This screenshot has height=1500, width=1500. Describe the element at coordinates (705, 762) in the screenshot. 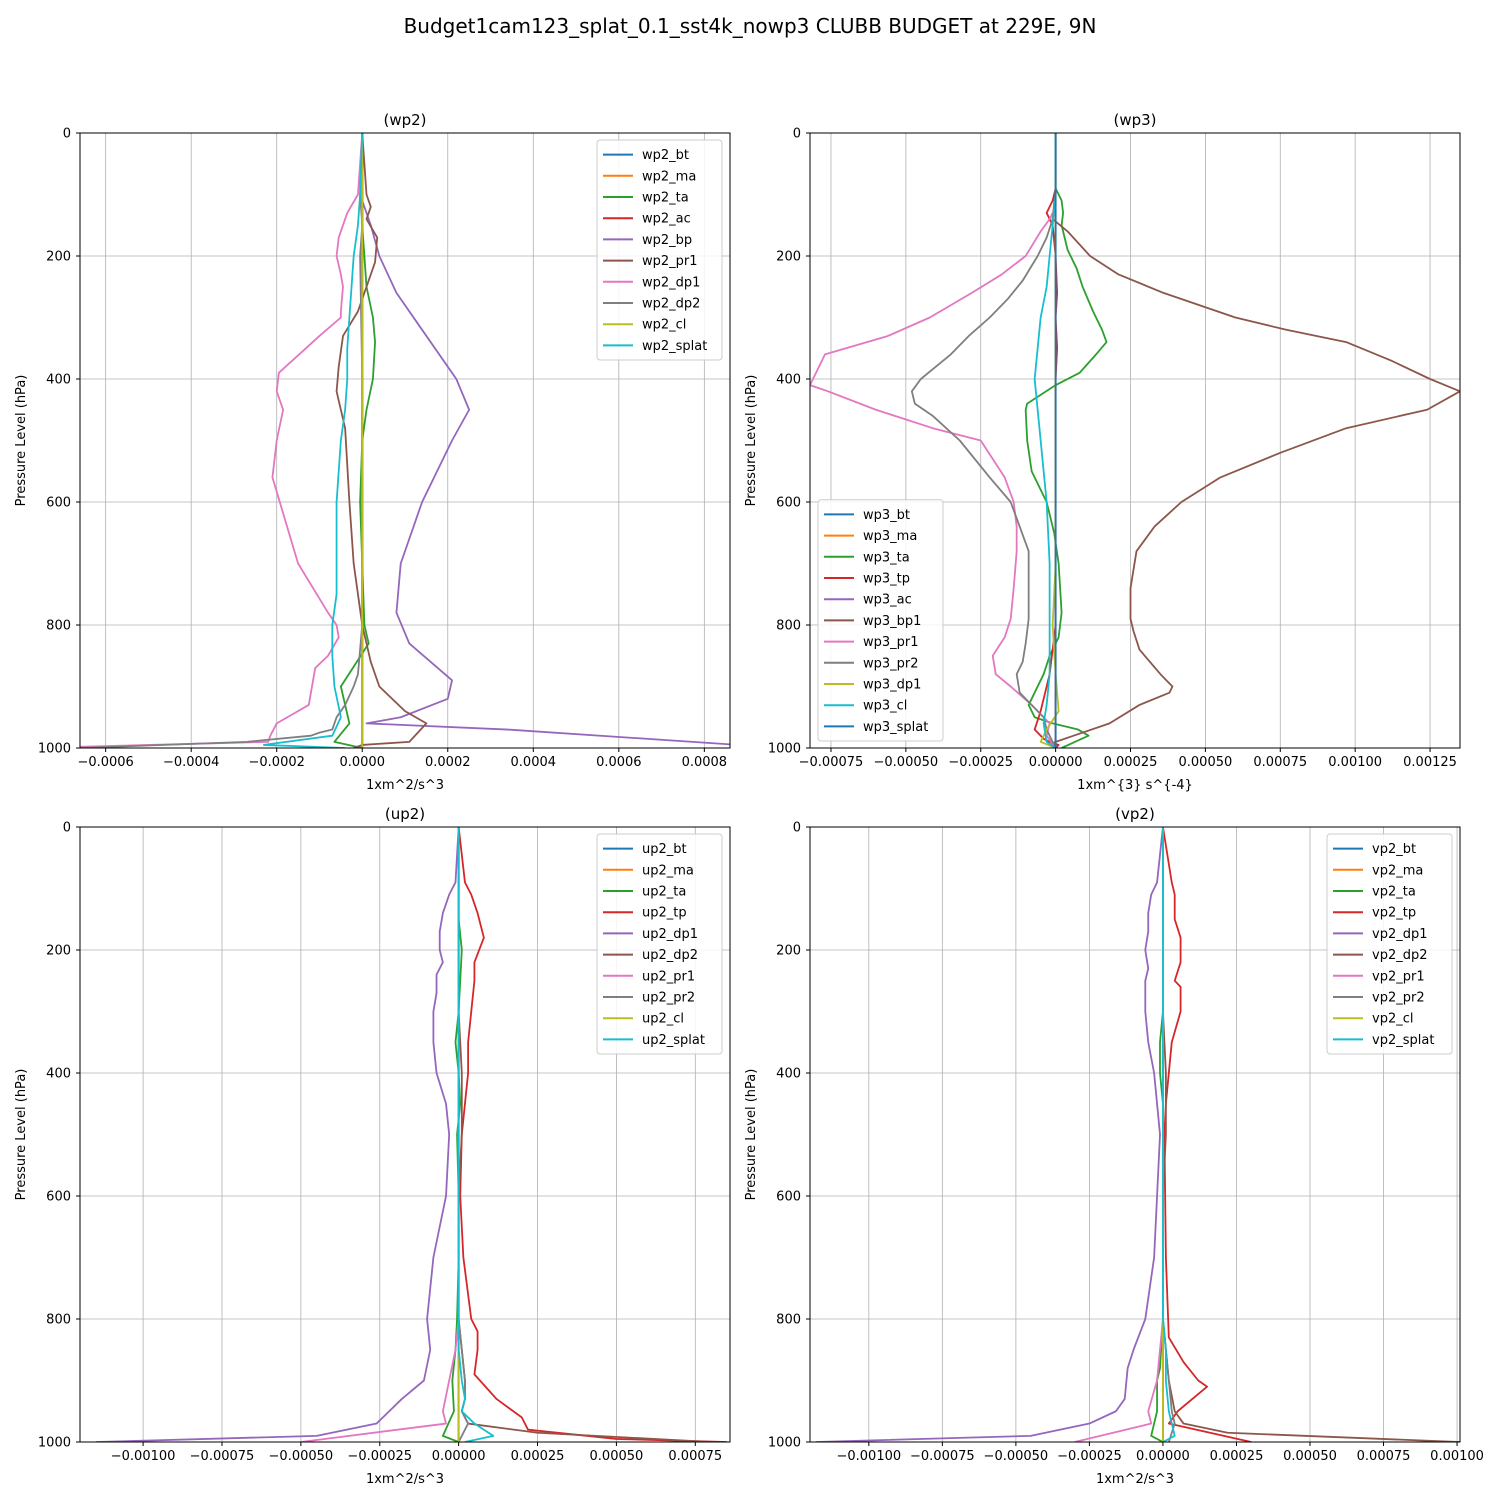

I see `x-tick-label: 0.0008` at that location.